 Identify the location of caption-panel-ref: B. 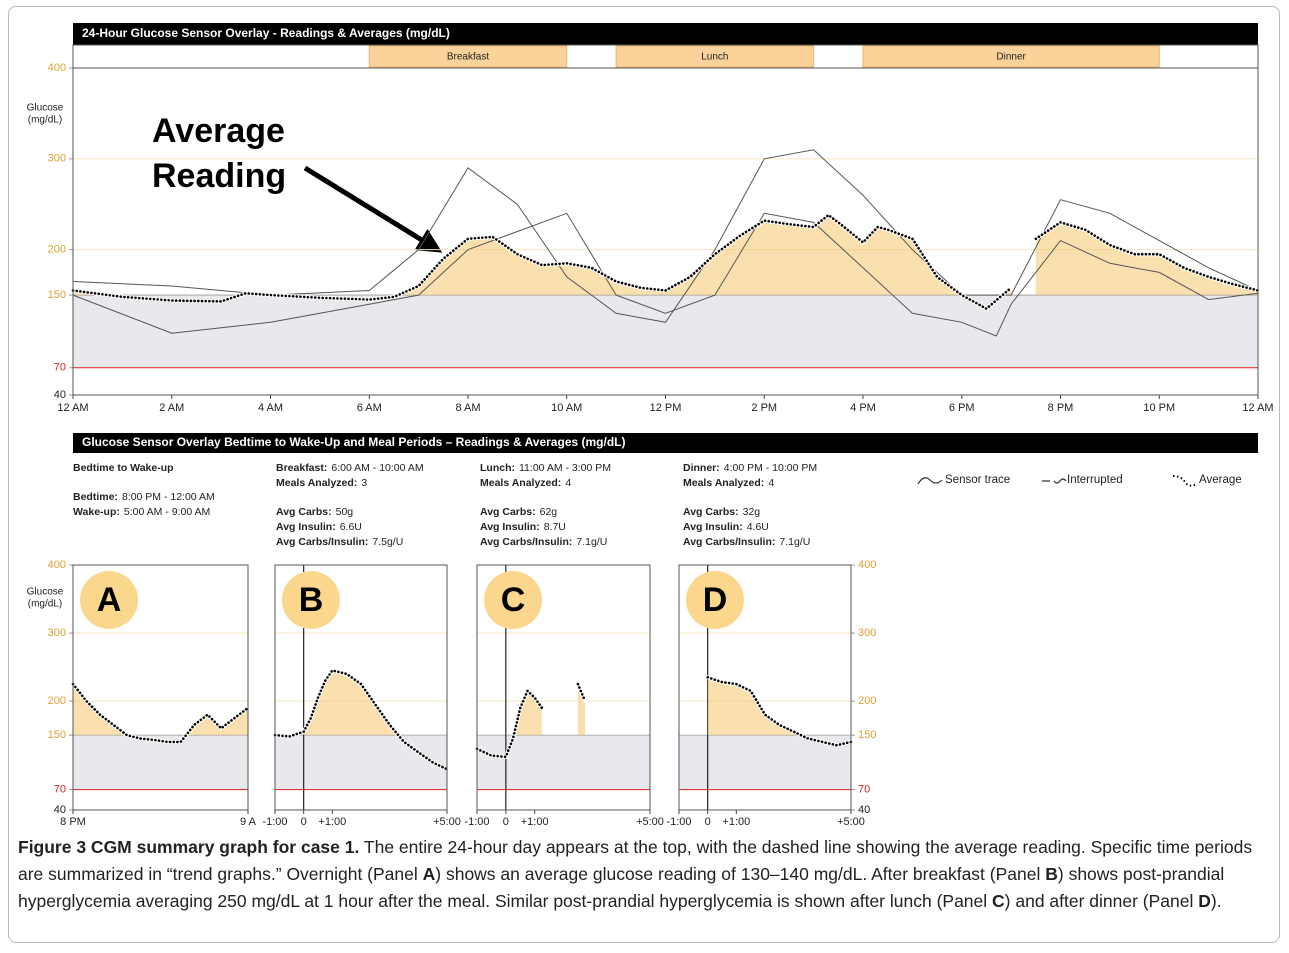
(1051, 874).